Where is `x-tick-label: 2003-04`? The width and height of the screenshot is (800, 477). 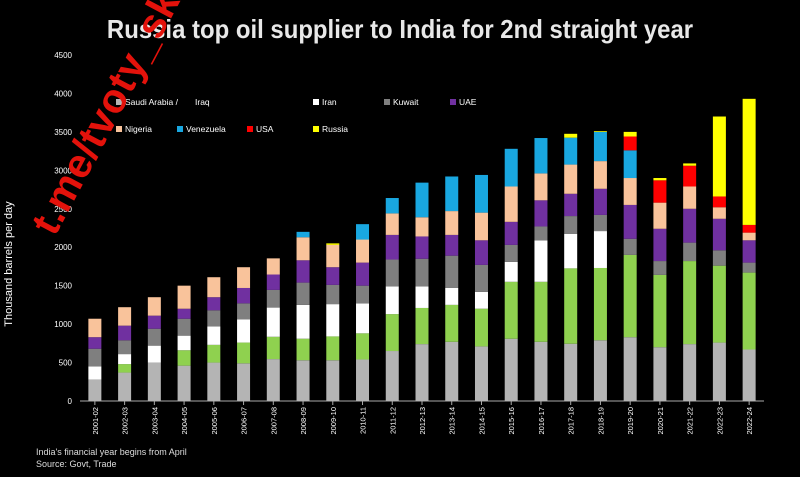
x-tick-label: 2003-04 is located at coordinates (154, 421).